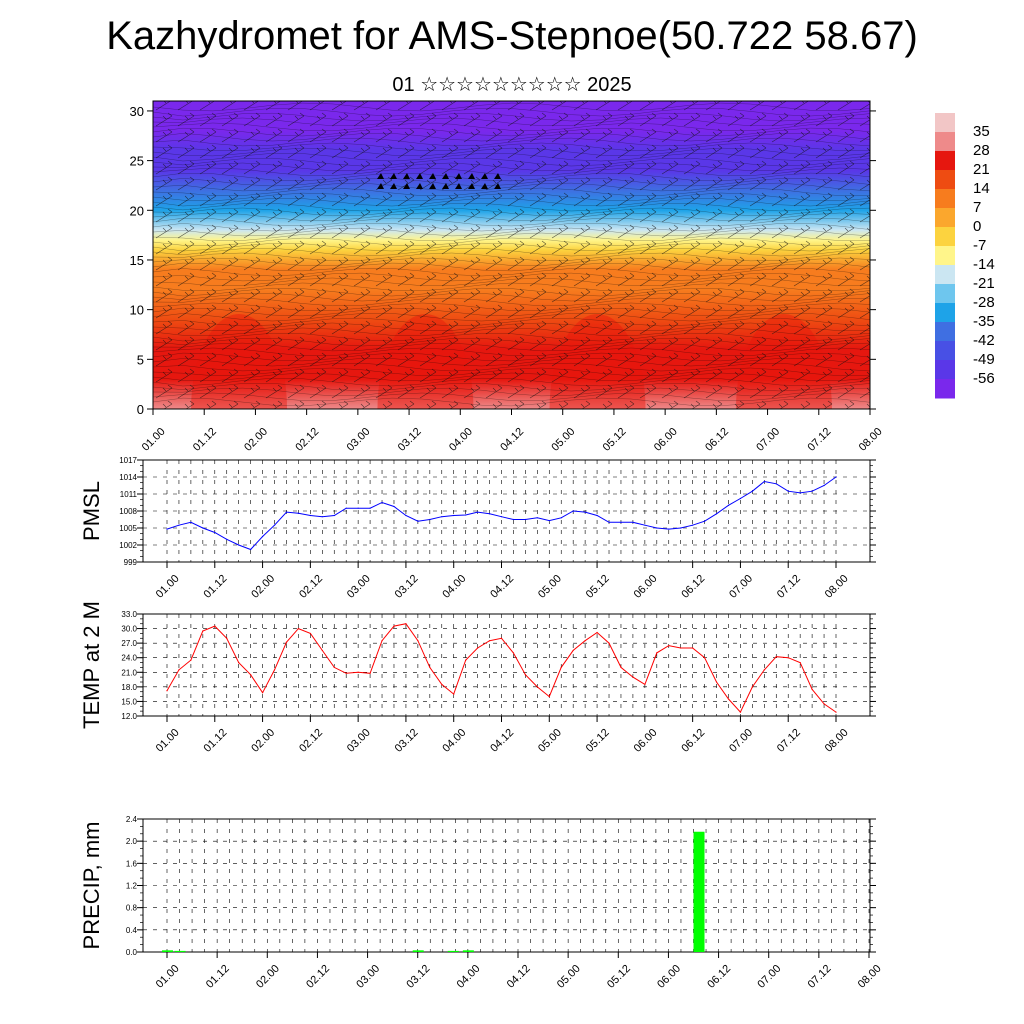 The width and height of the screenshot is (1024, 1024). I want to click on precip-bar, so click(468, 951).